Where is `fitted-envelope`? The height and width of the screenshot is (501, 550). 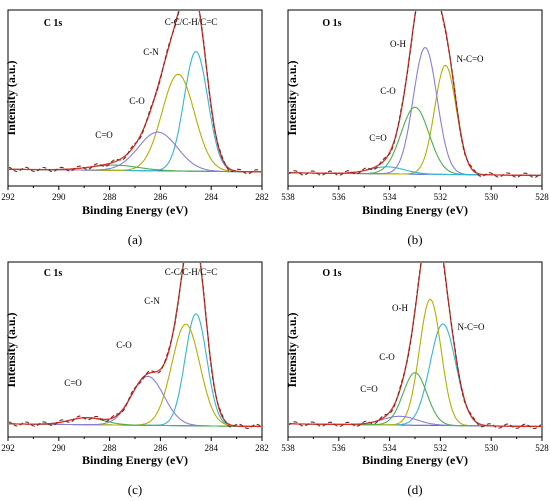
fitted-envelope is located at coordinates (135, 92).